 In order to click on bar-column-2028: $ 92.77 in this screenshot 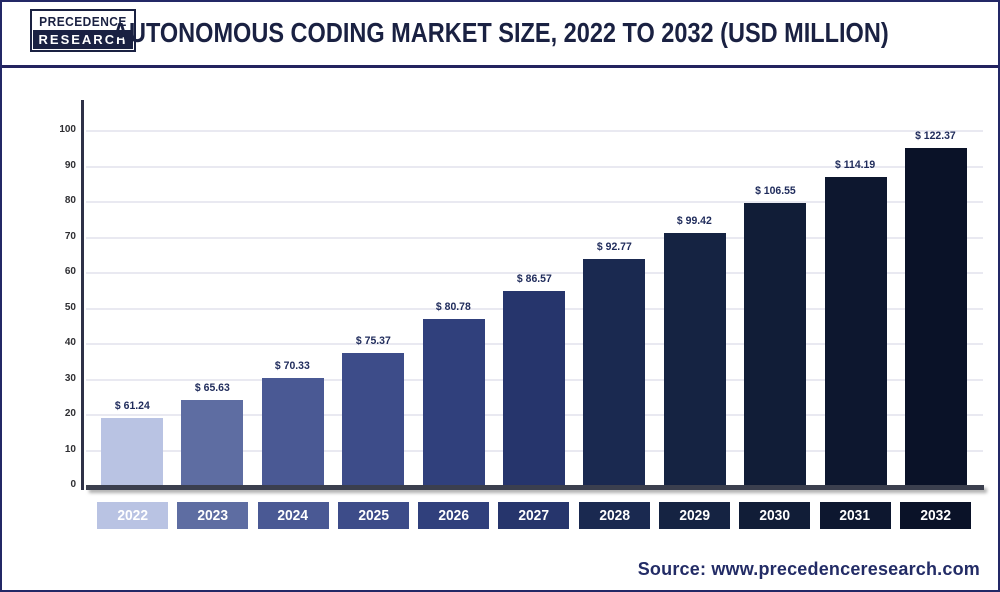, I will do `click(614, 307)`.